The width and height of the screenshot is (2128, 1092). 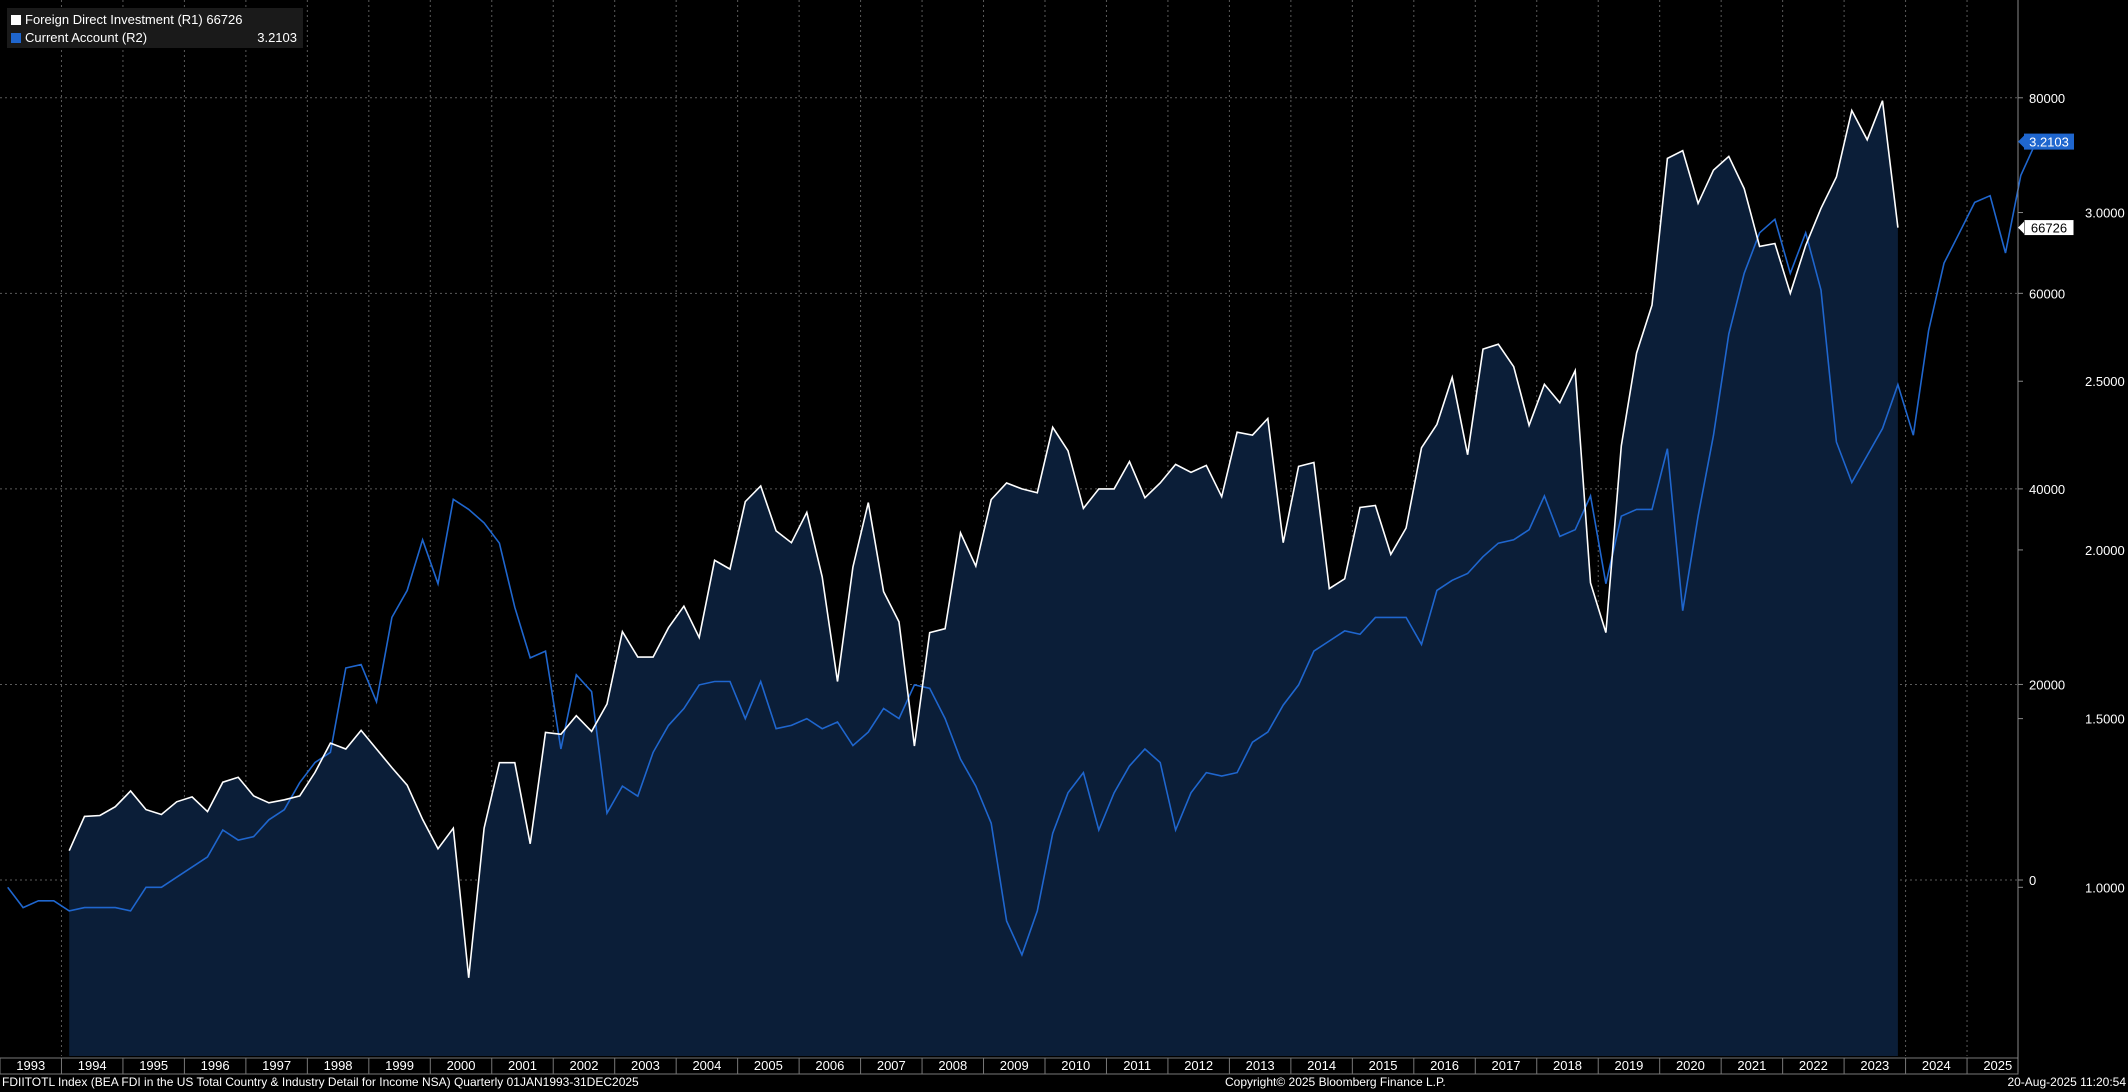 What do you see at coordinates (153, 1065) in the screenshot?
I see `x-tick-label: 1995` at bounding box center [153, 1065].